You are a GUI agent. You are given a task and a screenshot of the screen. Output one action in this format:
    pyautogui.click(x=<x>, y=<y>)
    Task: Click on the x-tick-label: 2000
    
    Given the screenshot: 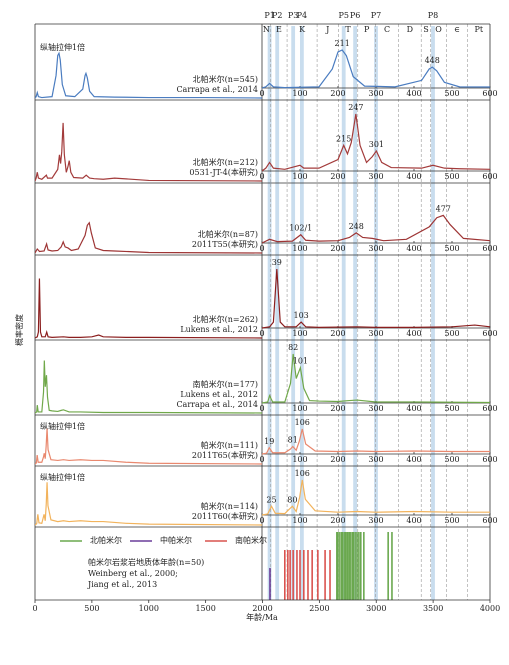 What is the action you would take?
    pyautogui.click(x=262, y=608)
    